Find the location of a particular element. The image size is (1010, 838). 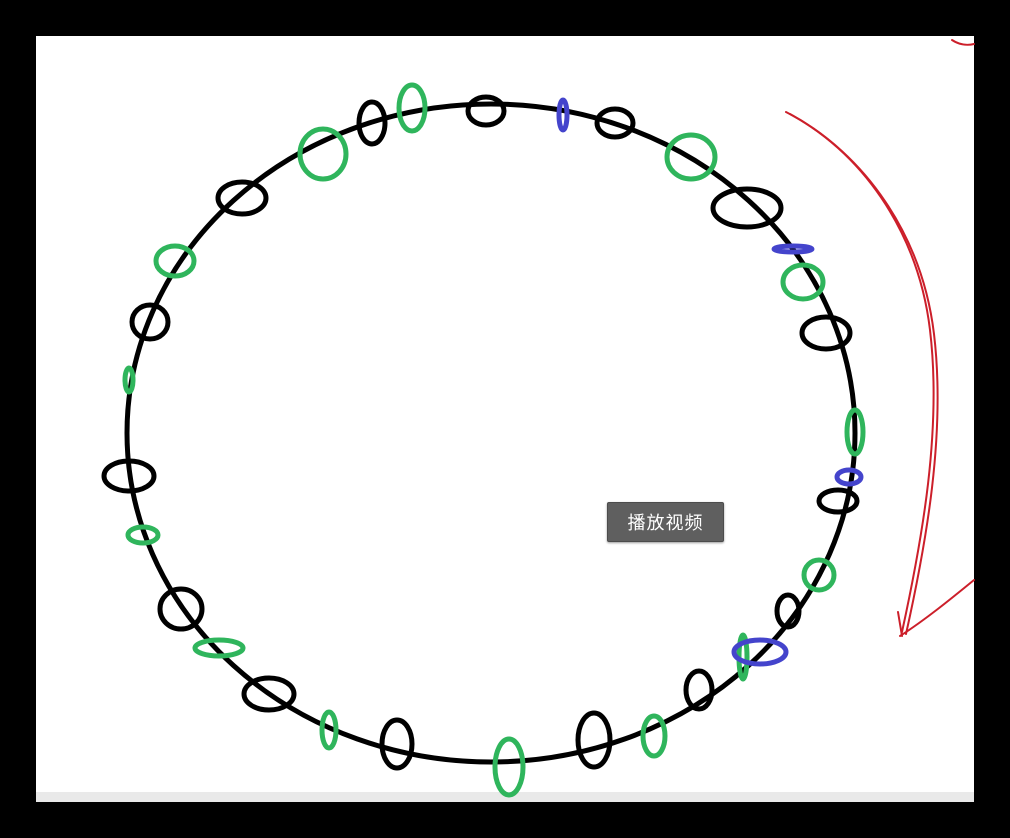

play-video-tooltip: 播放视频 is located at coordinates (665, 522).